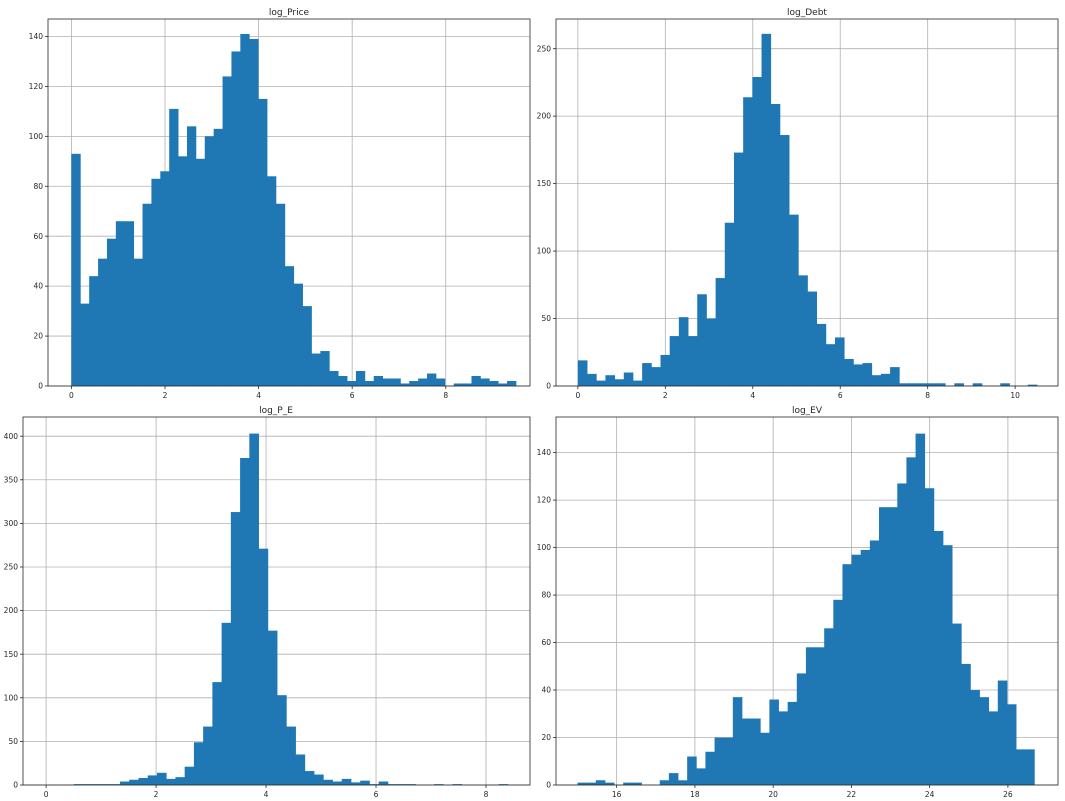 This screenshot has height=801, width=1065. I want to click on y-tick-label: 100, so click(36, 136).